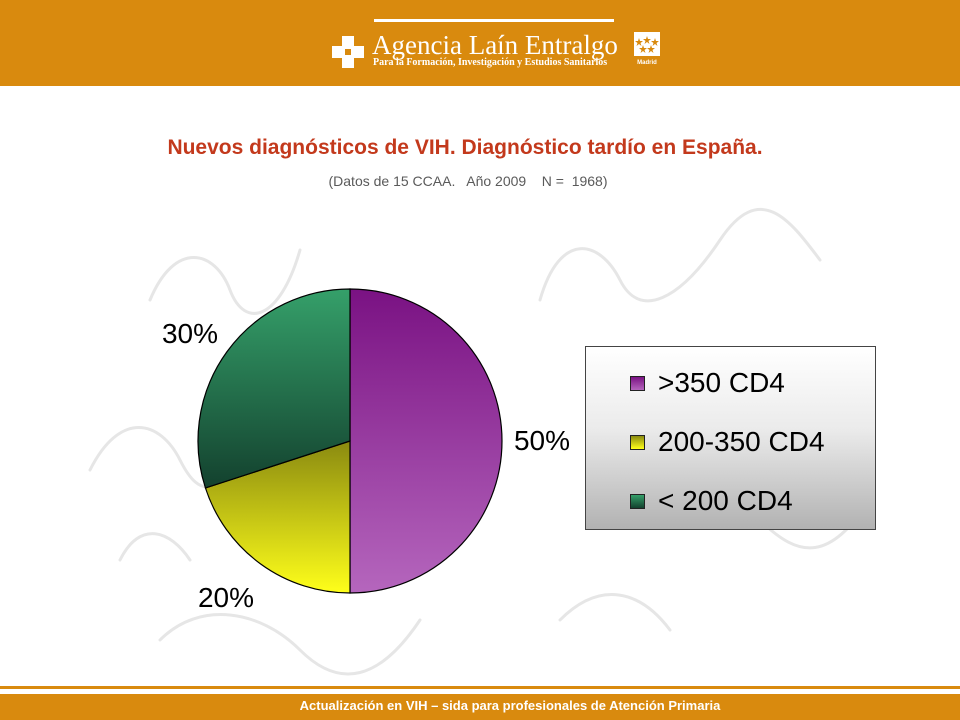 The width and height of the screenshot is (960, 720). What do you see at coordinates (190, 333) in the screenshot?
I see `slice-label: 30%` at bounding box center [190, 333].